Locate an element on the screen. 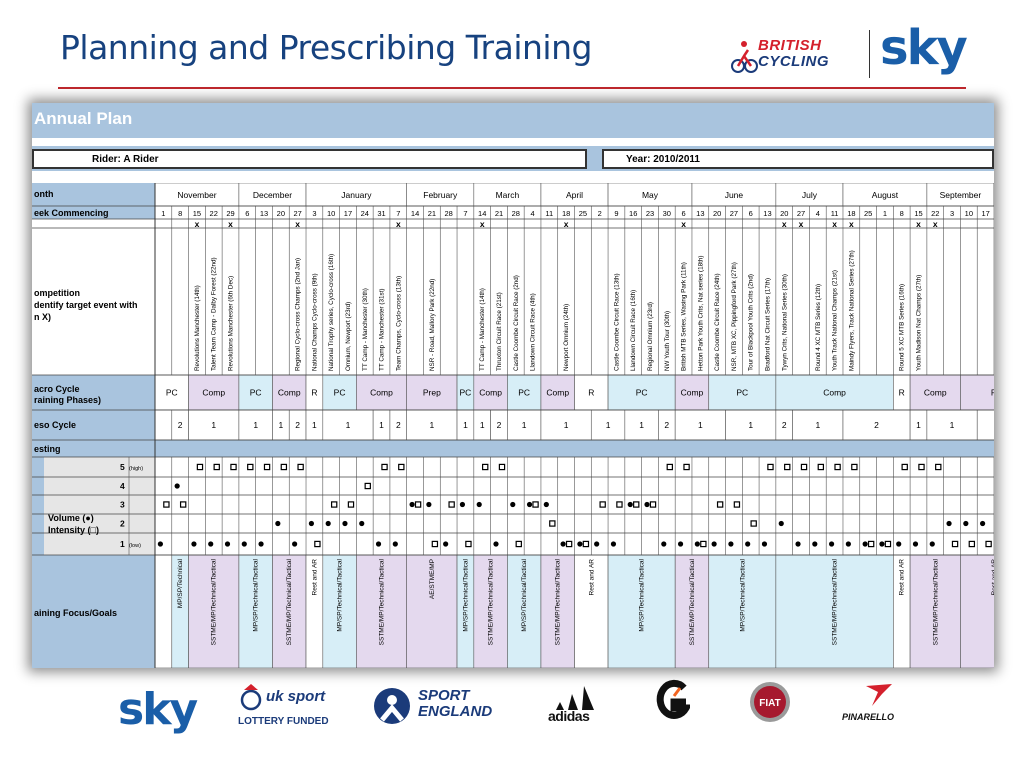 Image resolution: width=1024 pixels, height=768 pixels. competition-event: Team Champs, Cyclo-cross (13th) is located at coordinates (398, 323).